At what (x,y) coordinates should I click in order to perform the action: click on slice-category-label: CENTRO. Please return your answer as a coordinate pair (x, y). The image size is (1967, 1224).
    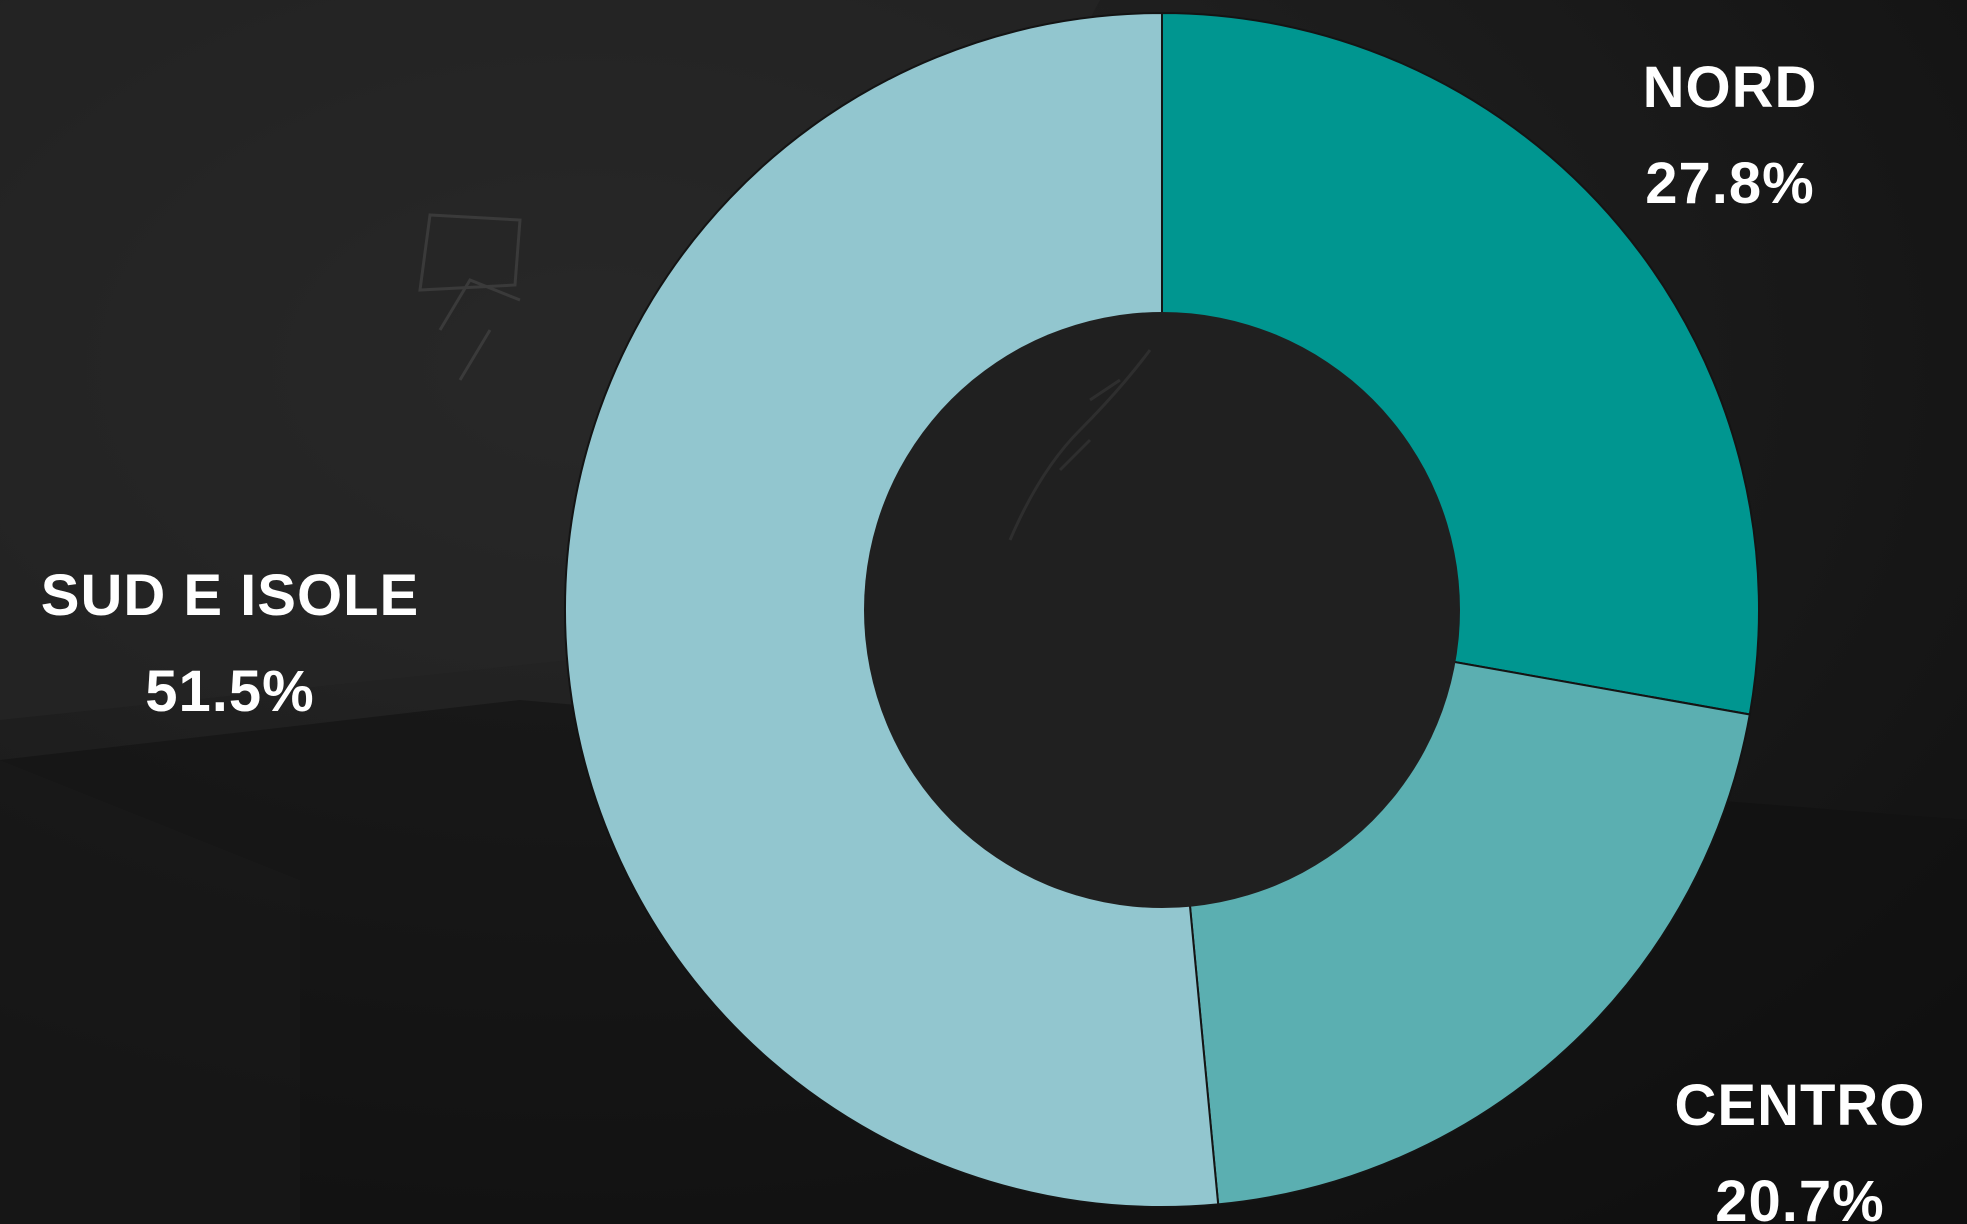
    Looking at the image, I should click on (1800, 1105).